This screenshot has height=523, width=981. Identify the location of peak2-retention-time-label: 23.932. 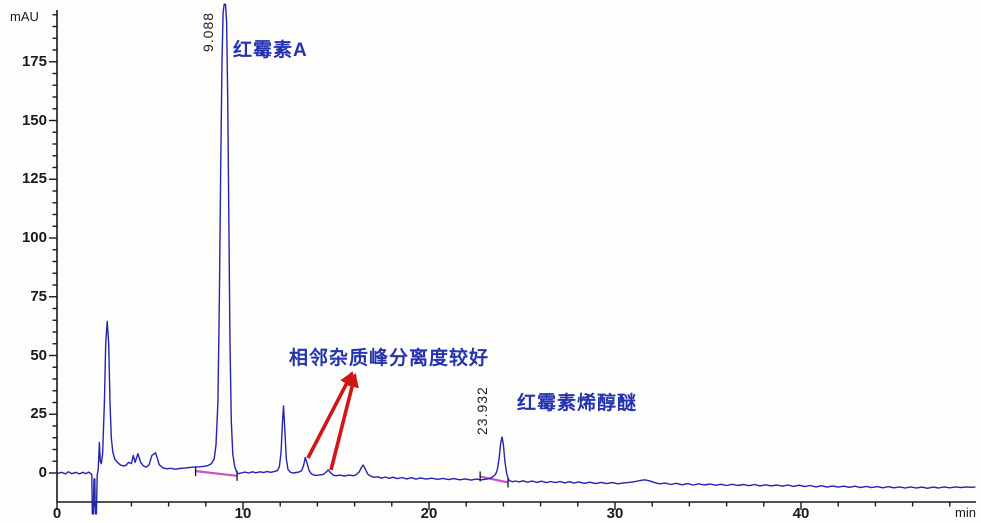
(482, 410).